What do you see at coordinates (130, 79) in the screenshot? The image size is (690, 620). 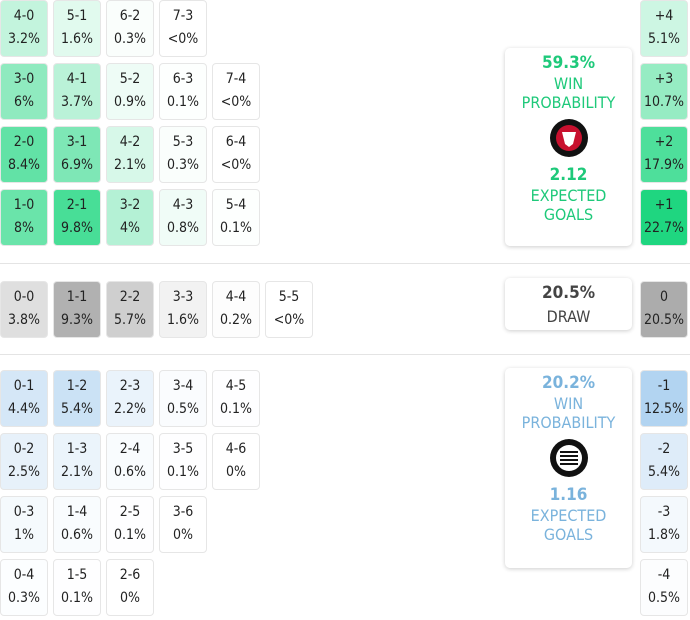 I see `score-label: 5-2` at bounding box center [130, 79].